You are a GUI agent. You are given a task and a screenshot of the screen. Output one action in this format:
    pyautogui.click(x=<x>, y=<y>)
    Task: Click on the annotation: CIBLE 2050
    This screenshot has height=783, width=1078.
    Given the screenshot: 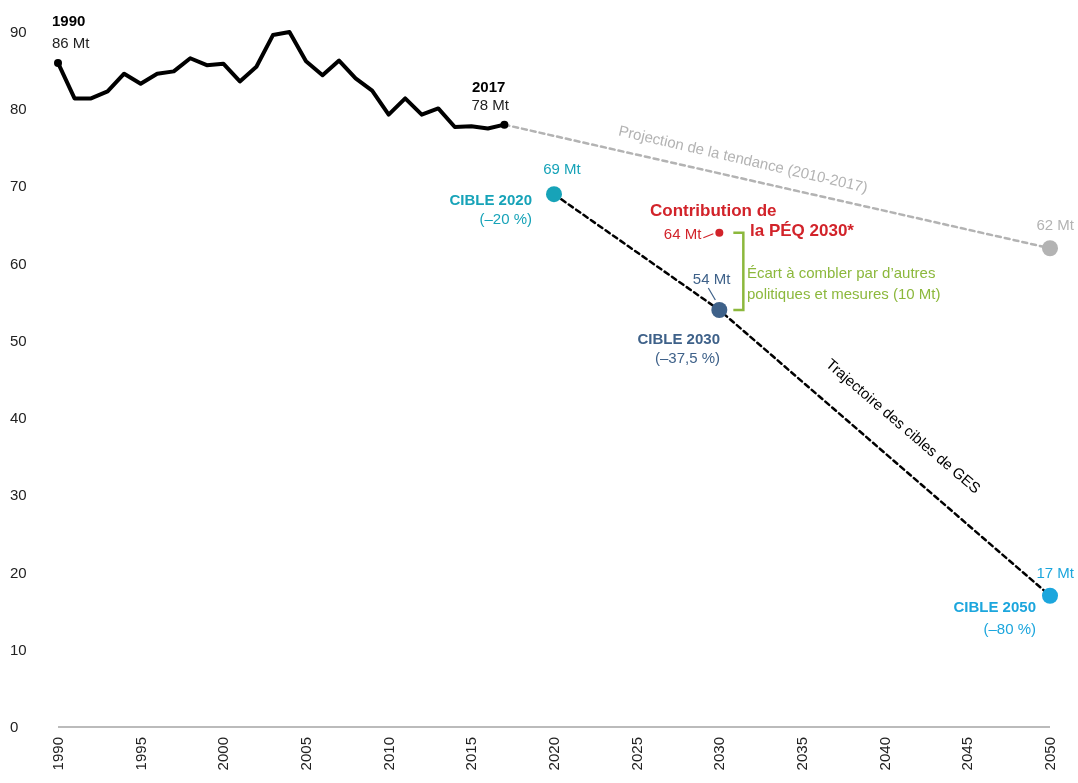 What is the action you would take?
    pyautogui.click(x=994, y=606)
    